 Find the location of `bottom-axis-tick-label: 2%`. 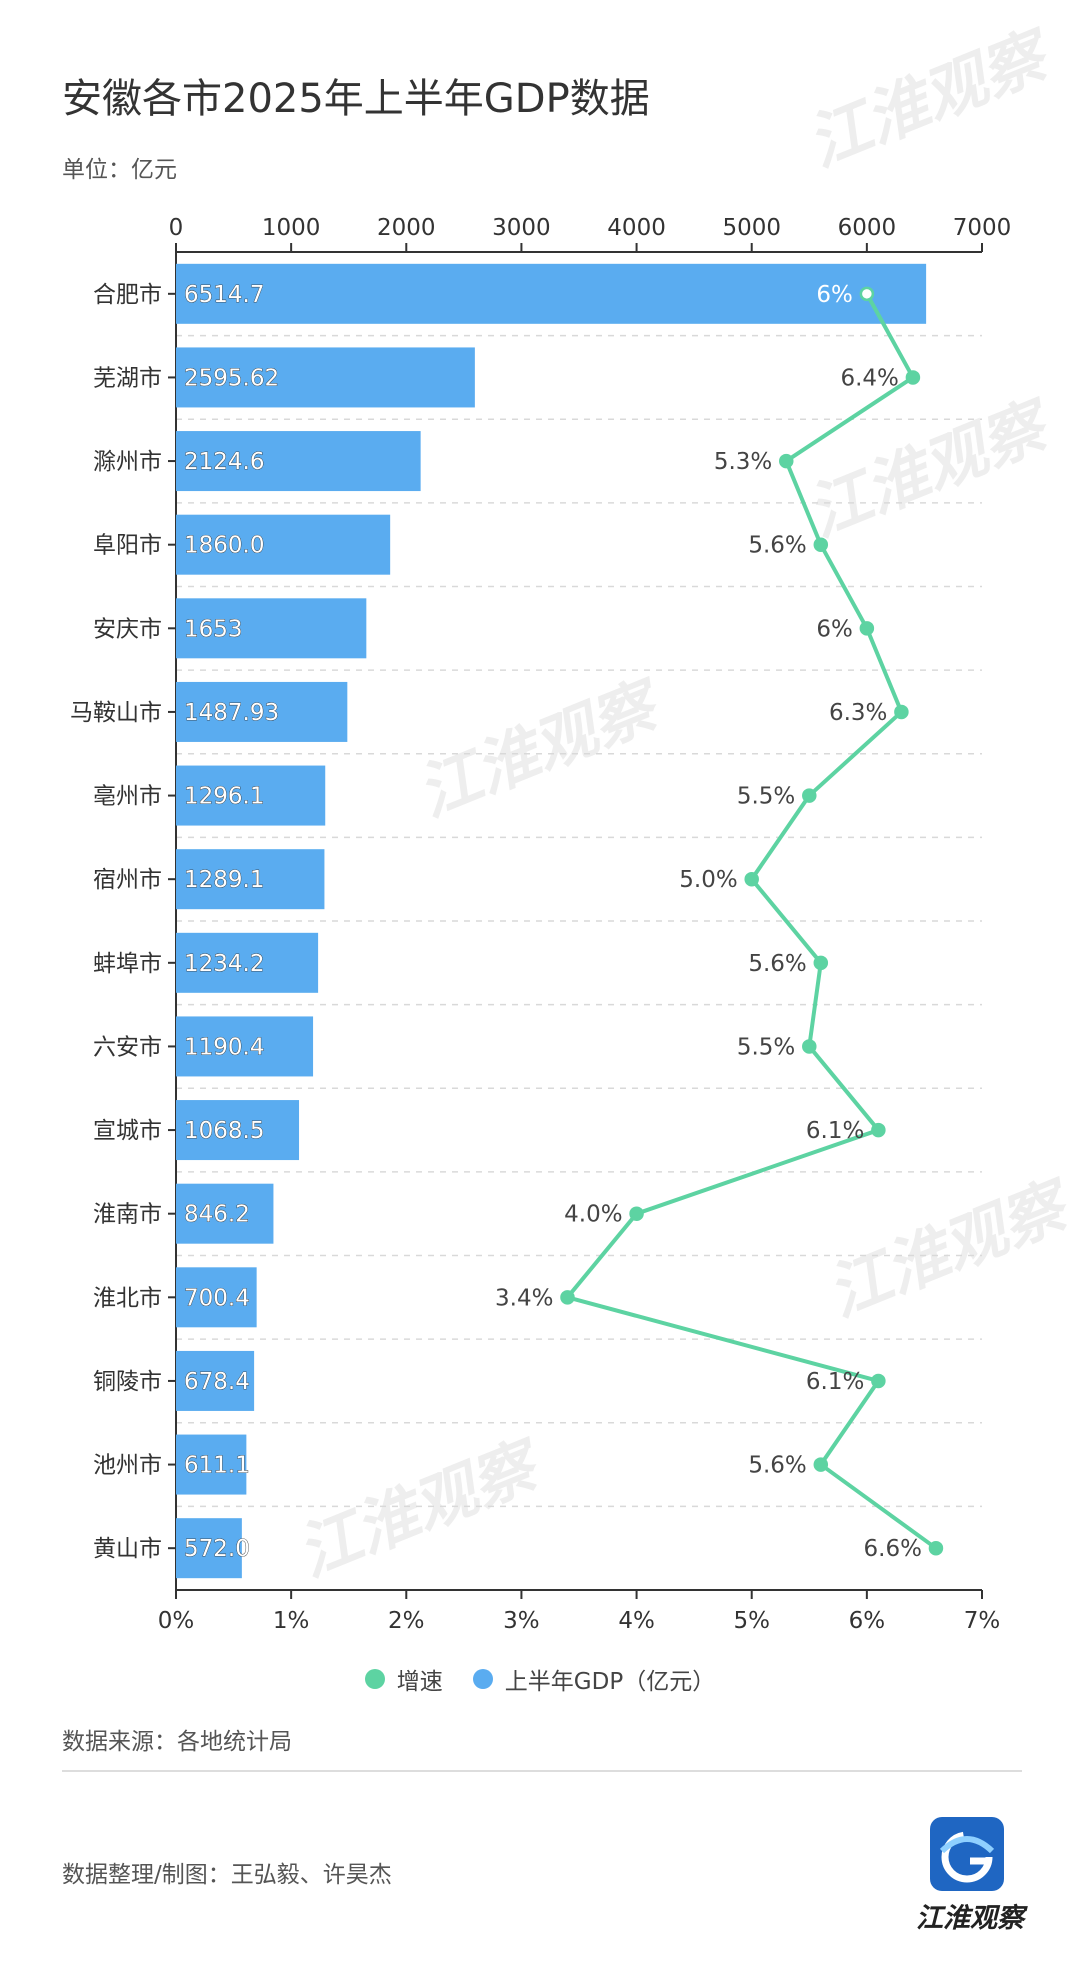

bottom-axis-tick-label: 2% is located at coordinates (406, 1621).